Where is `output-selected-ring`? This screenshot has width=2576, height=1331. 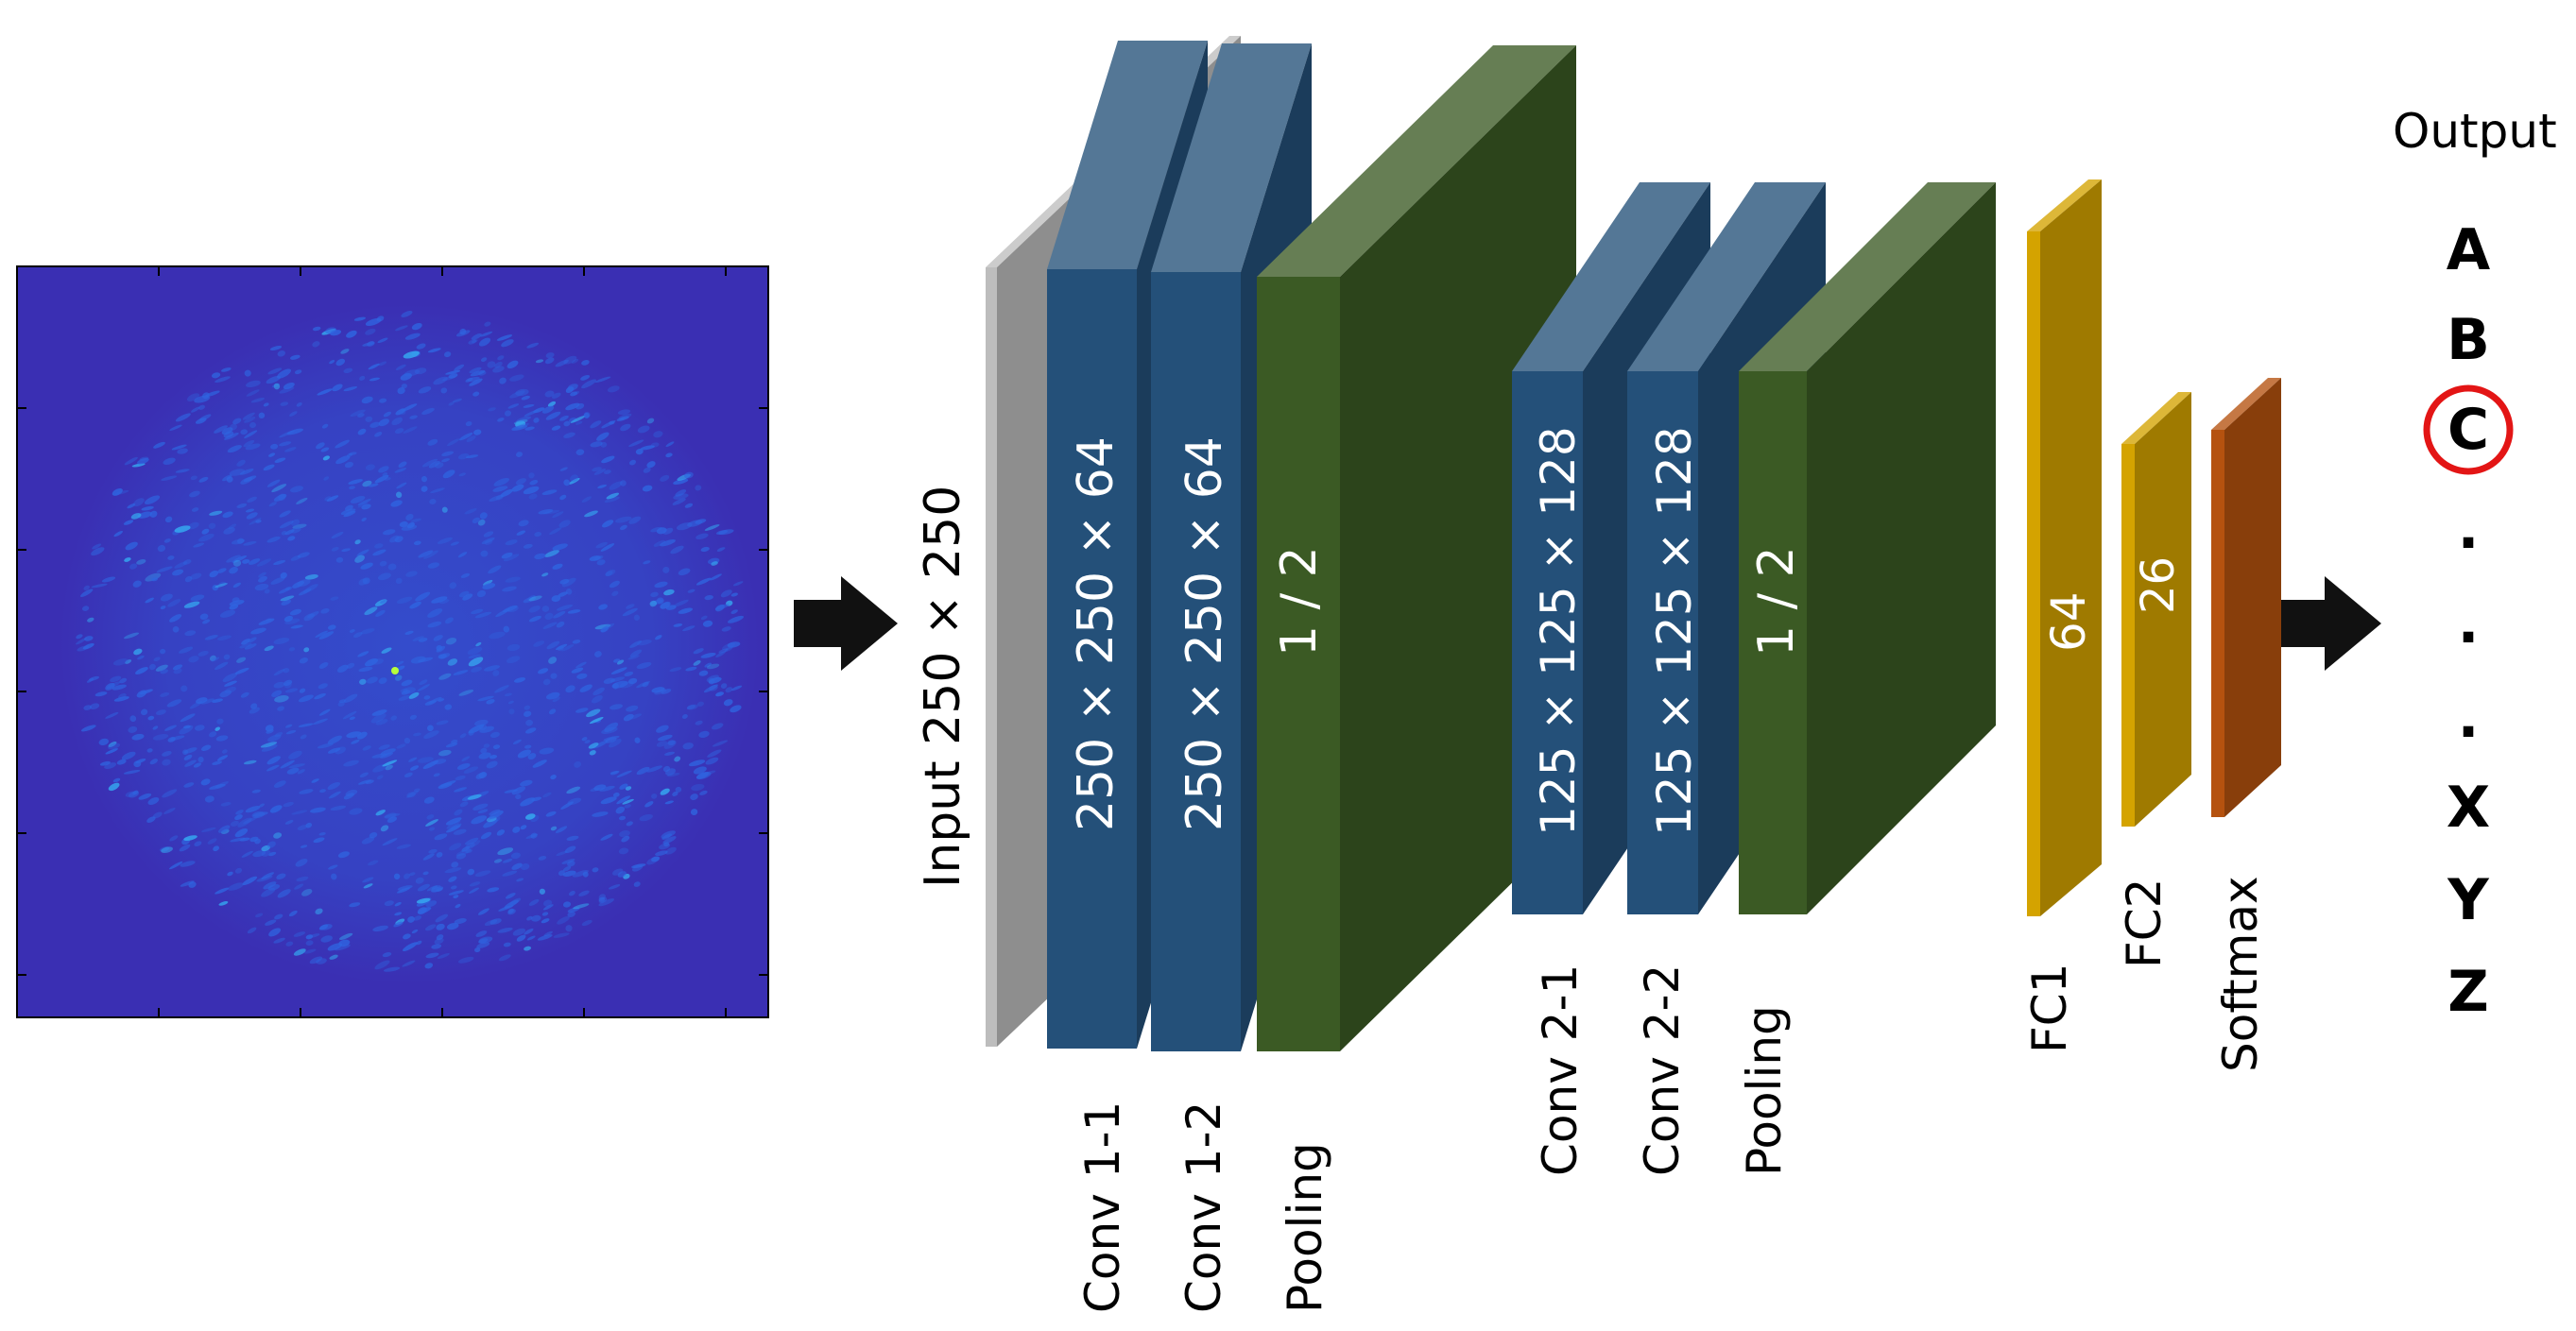
output-selected-ring is located at coordinates (2468, 429).